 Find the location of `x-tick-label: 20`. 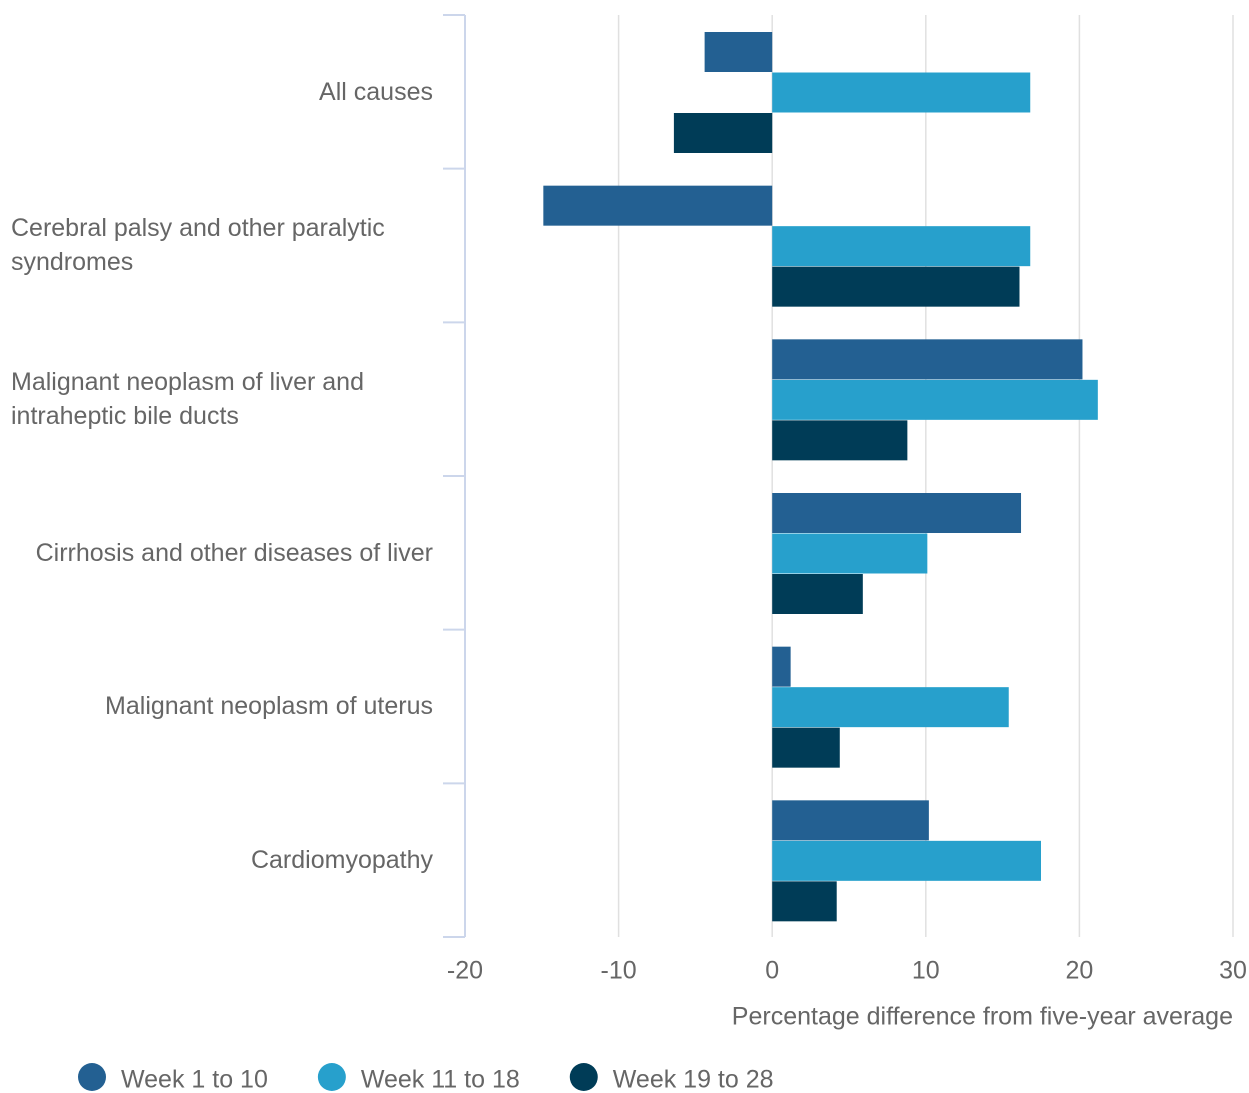

x-tick-label: 20 is located at coordinates (1079, 971).